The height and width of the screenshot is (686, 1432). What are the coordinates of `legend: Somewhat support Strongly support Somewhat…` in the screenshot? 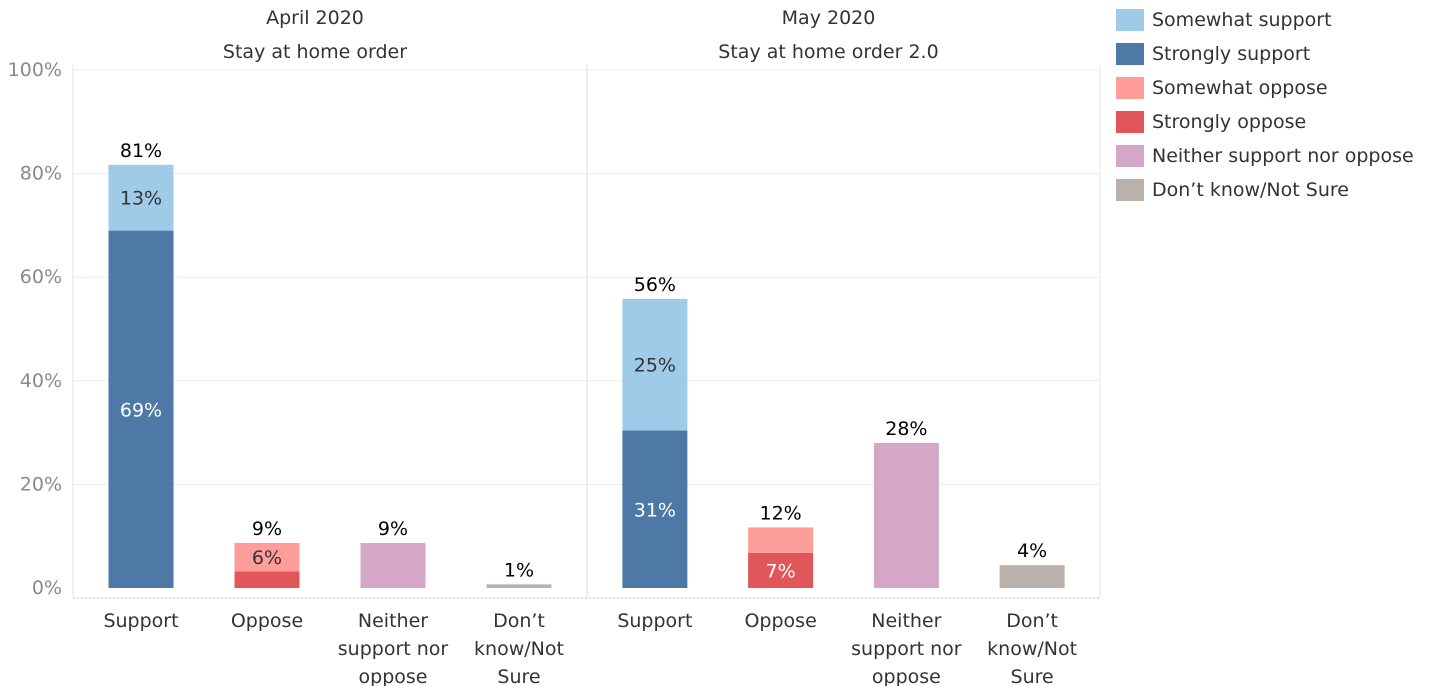 It's located at (1265, 105).